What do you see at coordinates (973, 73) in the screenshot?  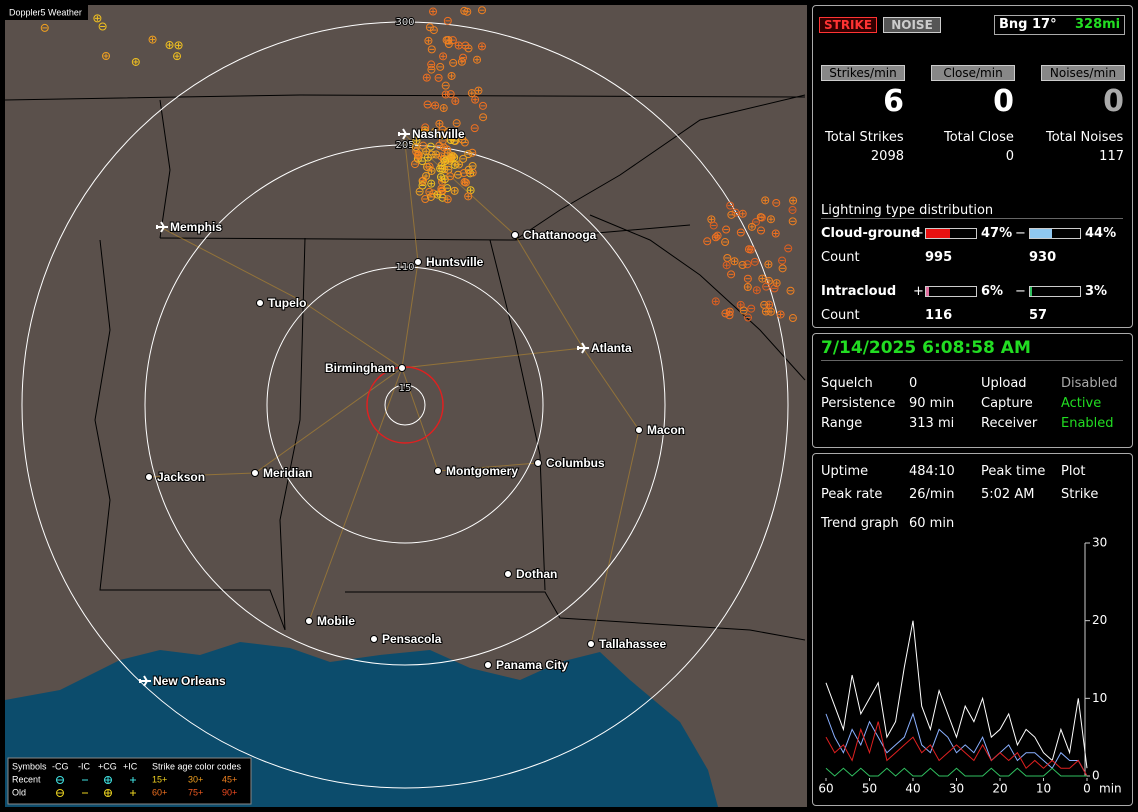 I see `rate-button: Close/min` at bounding box center [973, 73].